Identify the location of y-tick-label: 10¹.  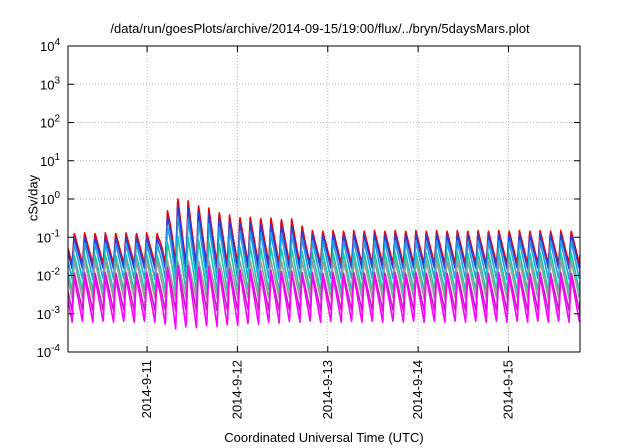
(50, 160).